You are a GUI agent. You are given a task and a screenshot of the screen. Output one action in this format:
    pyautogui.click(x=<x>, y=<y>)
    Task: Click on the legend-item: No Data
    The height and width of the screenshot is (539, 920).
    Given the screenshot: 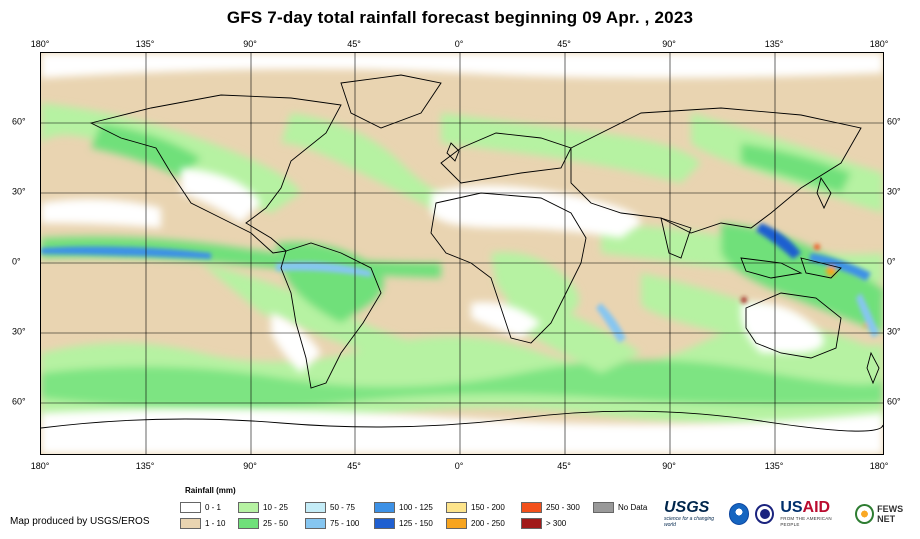 What is the action you would take?
    pyautogui.click(x=620, y=507)
    